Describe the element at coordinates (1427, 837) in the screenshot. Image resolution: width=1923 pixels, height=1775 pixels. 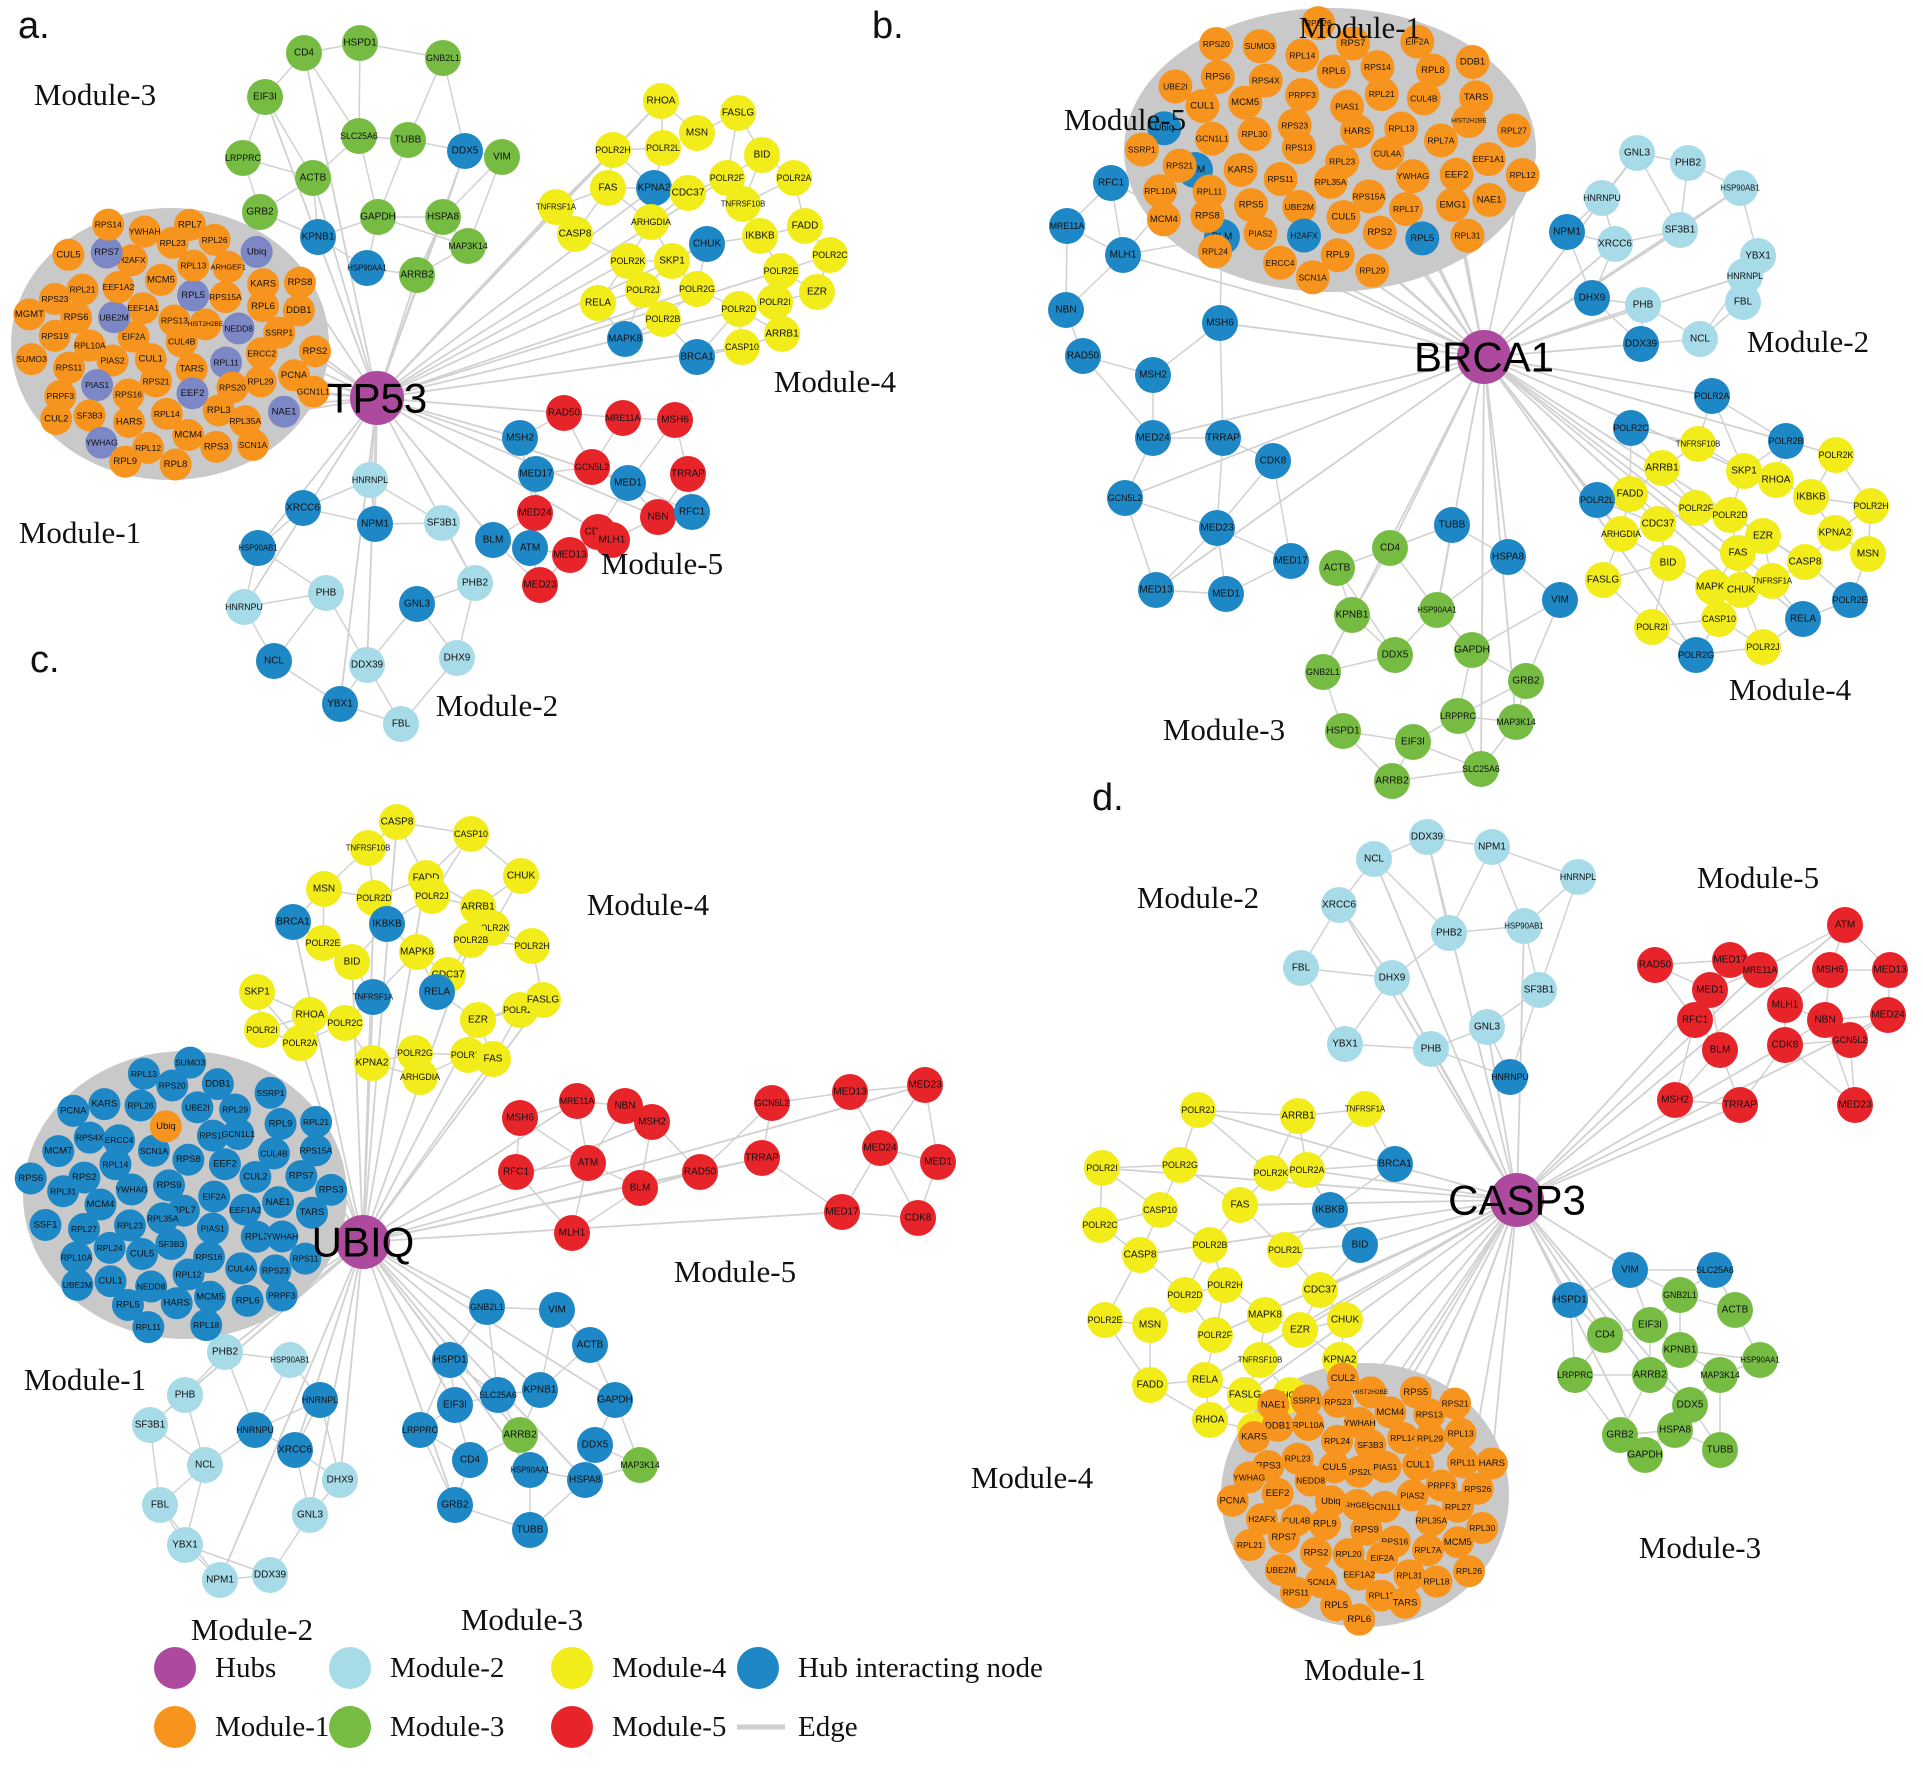
I see `svg-text: DDX39` at that location.